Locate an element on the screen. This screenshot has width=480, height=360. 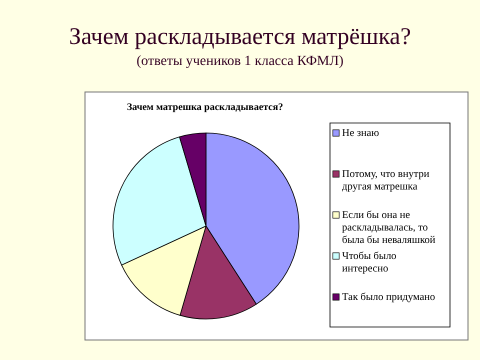
chart-title: Зачем раскладывается матрёшка? is located at coordinates (240, 37).